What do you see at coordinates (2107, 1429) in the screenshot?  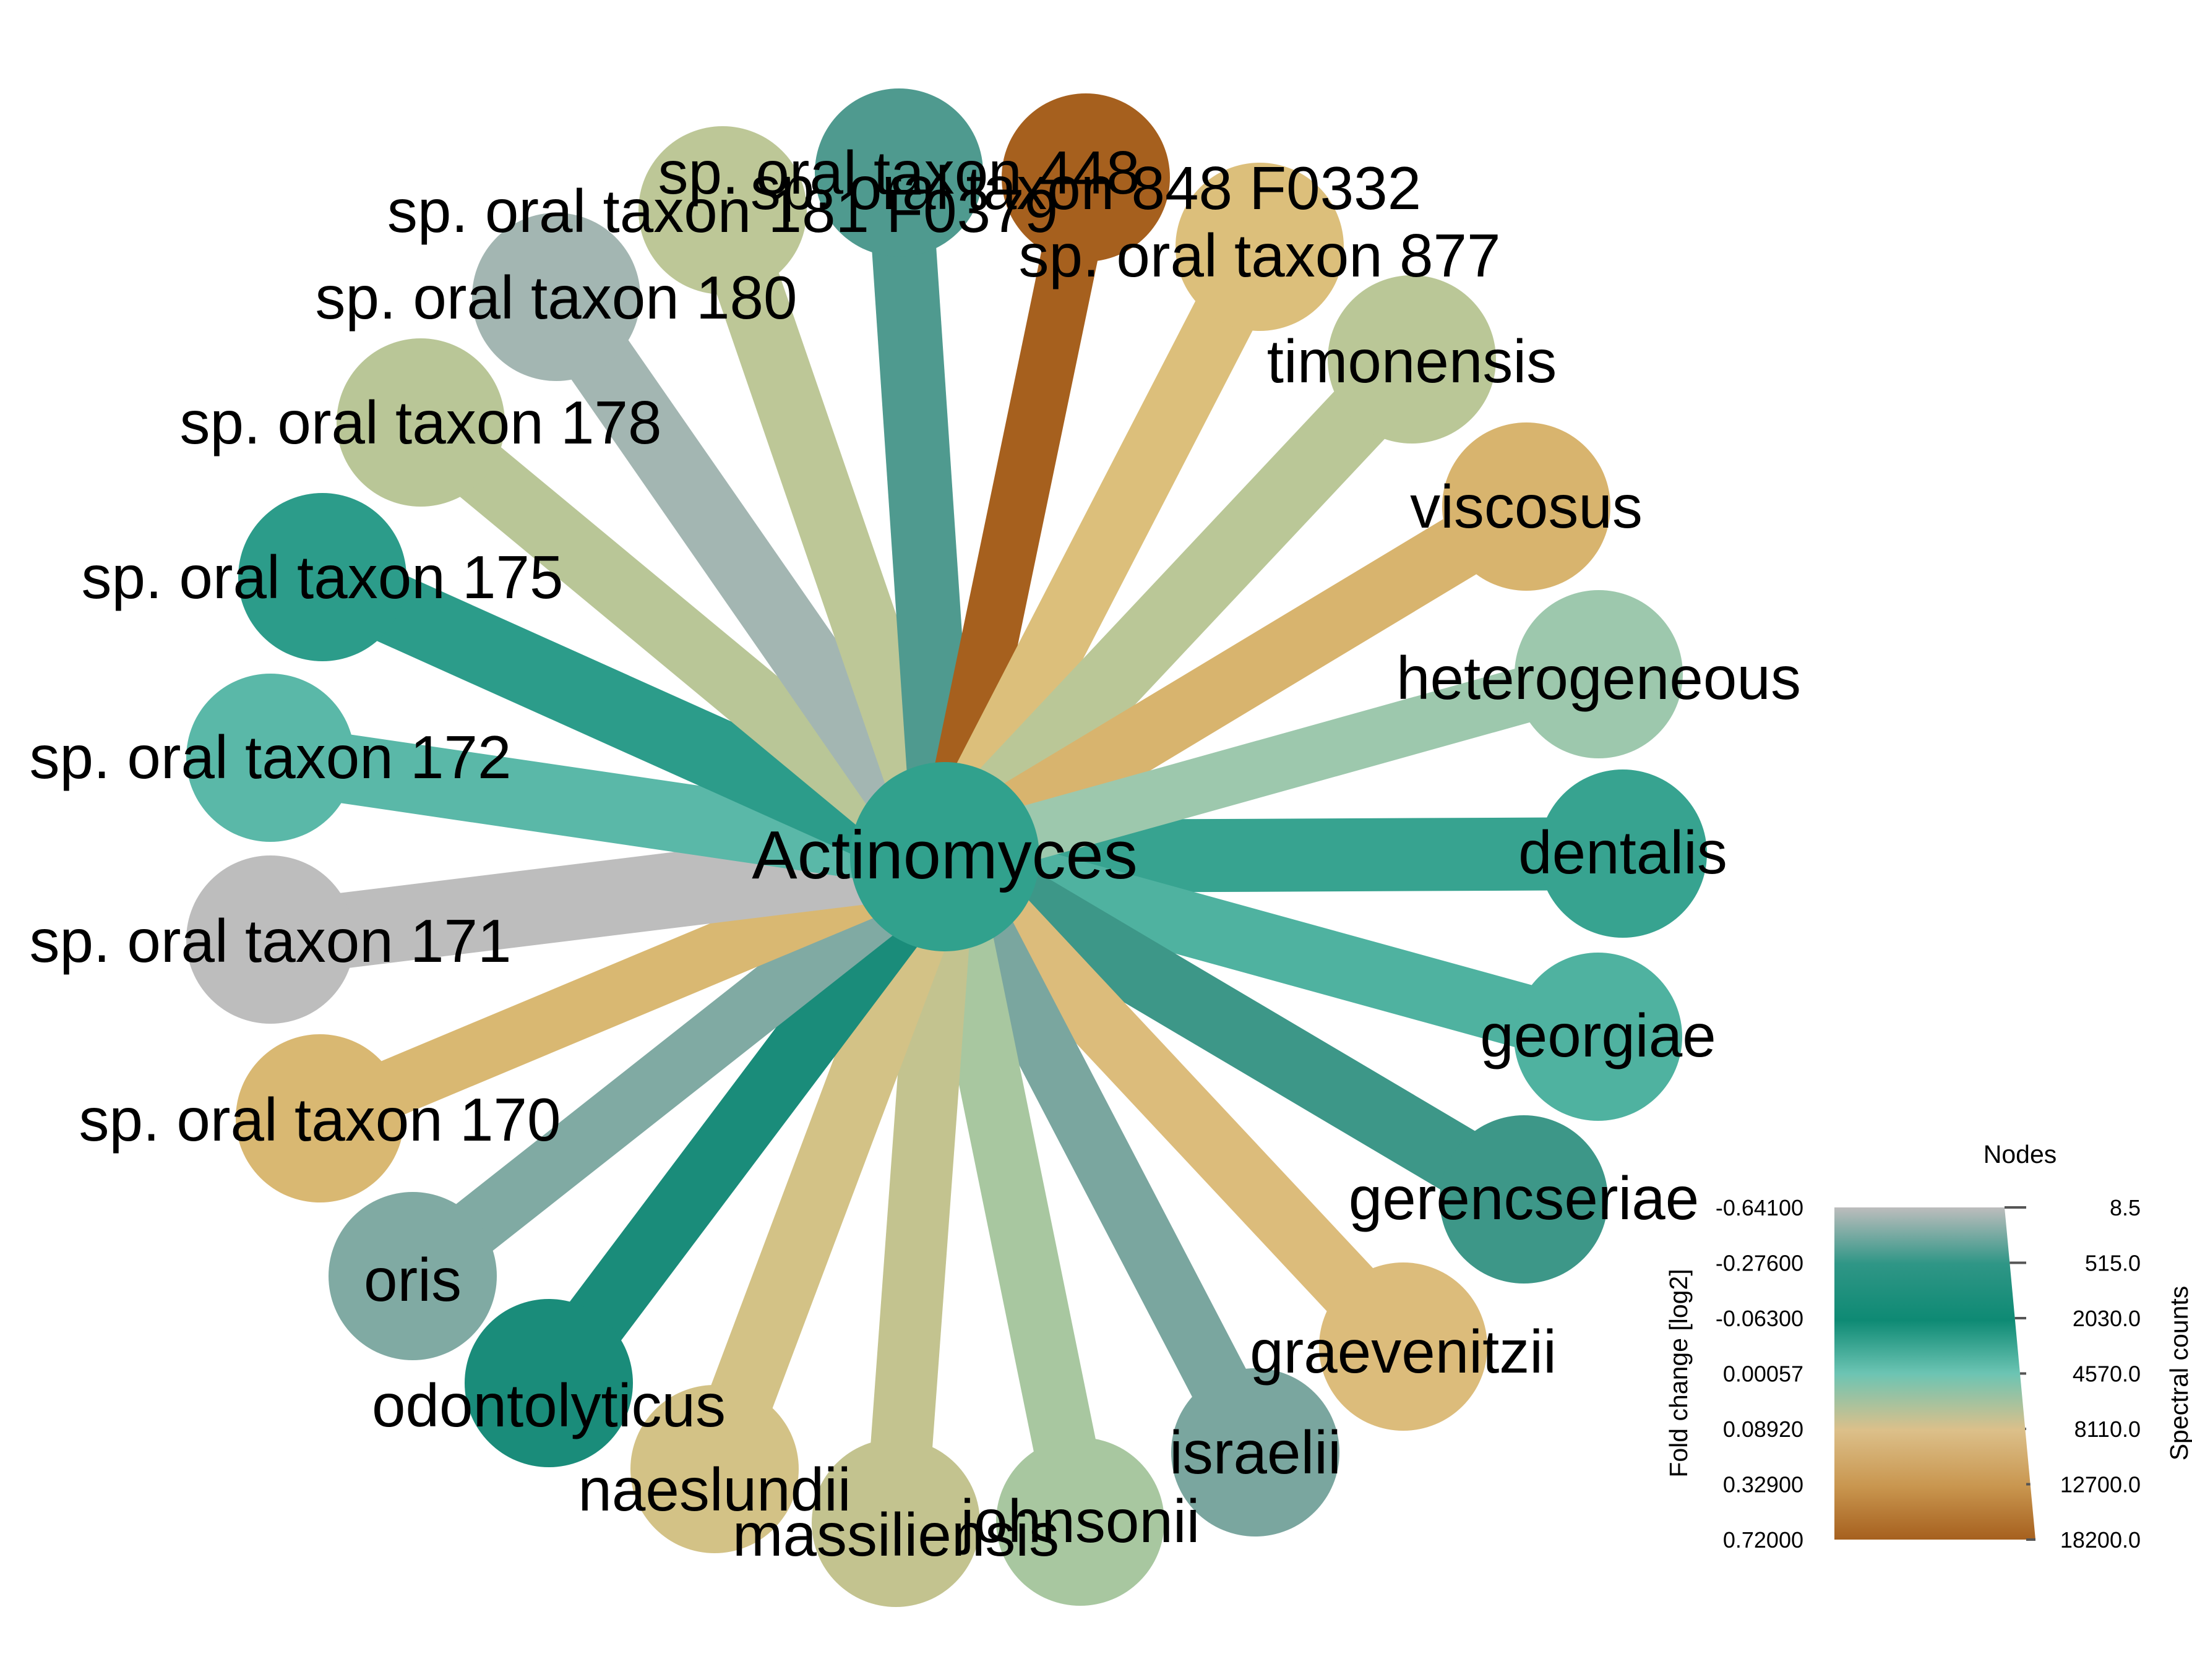 I see `legend-right-tick-label: 8110.0` at bounding box center [2107, 1429].